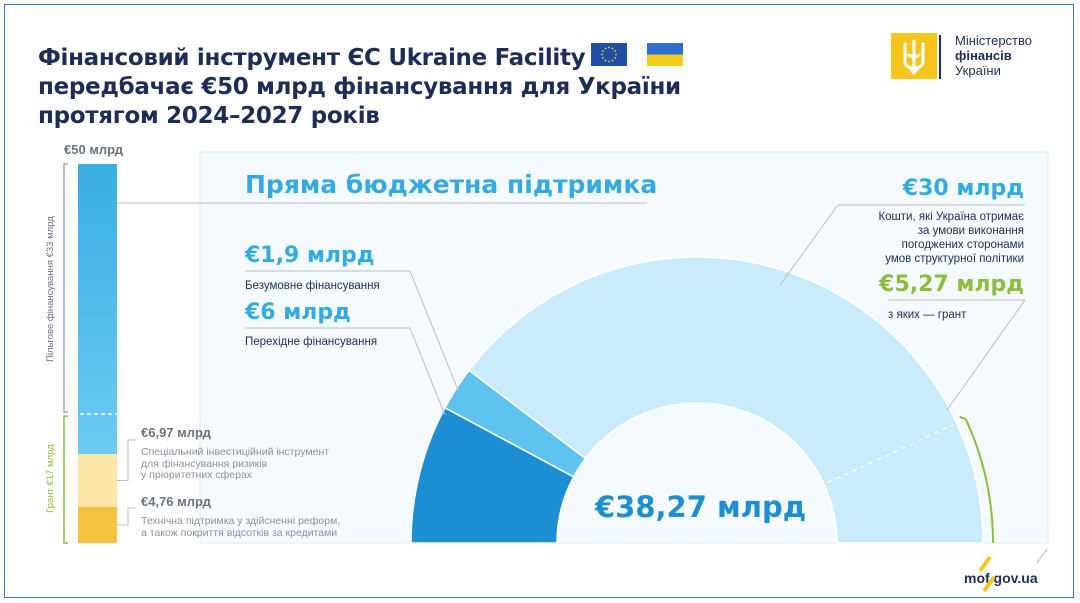  What do you see at coordinates (50, 289) in the screenshot?
I see `concessional-bracket-label: Пільгове фінансування €33 млрд` at bounding box center [50, 289].